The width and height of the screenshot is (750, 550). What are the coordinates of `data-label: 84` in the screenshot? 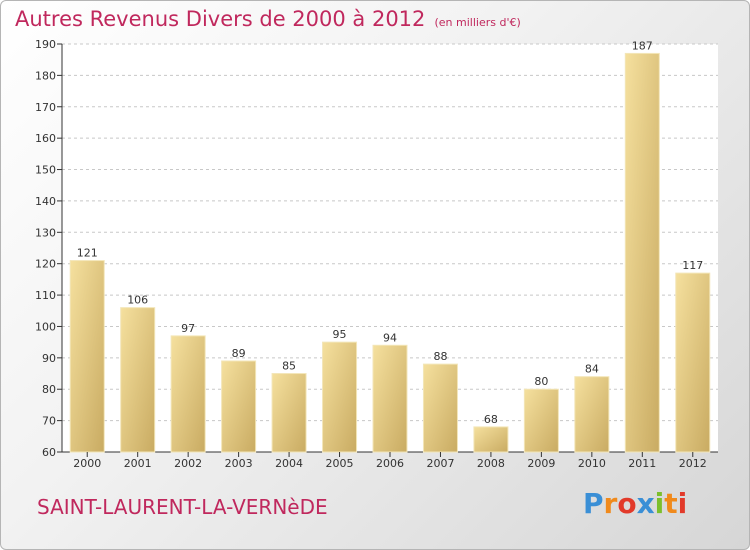 It's located at (592, 369).